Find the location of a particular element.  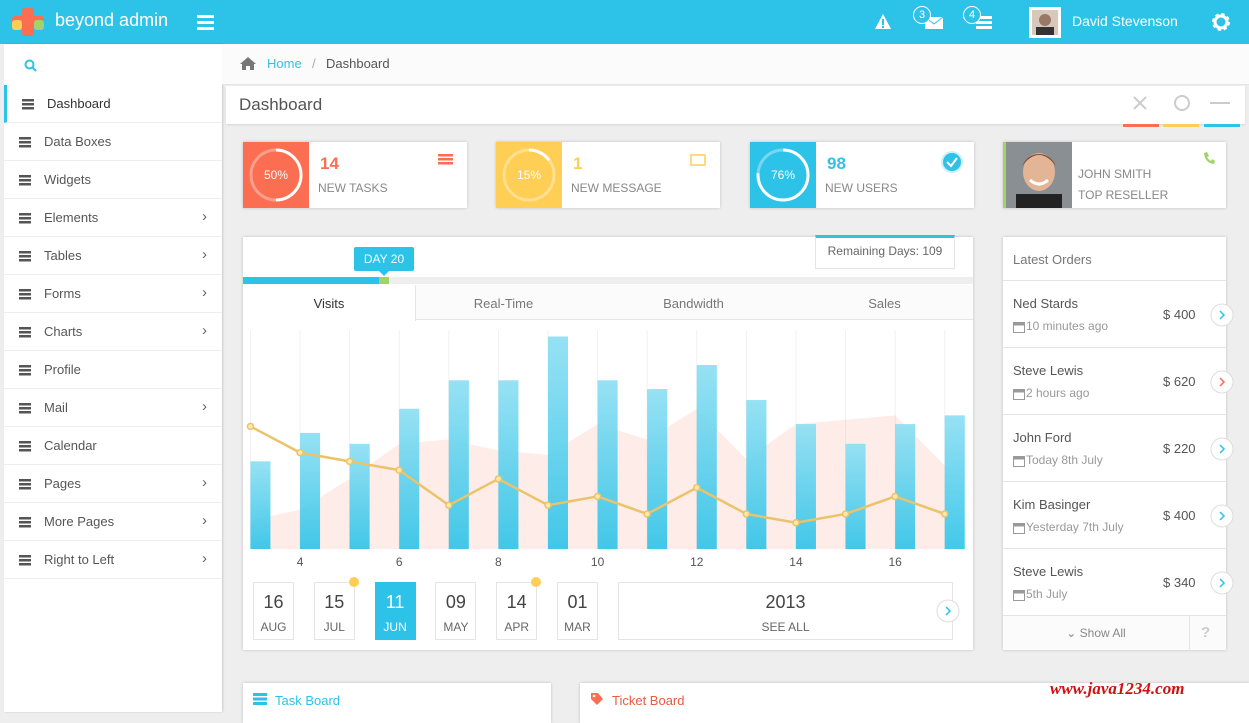

order-row: Ned Stards 10 minutes ago $ 400 is located at coordinates (1118, 314).